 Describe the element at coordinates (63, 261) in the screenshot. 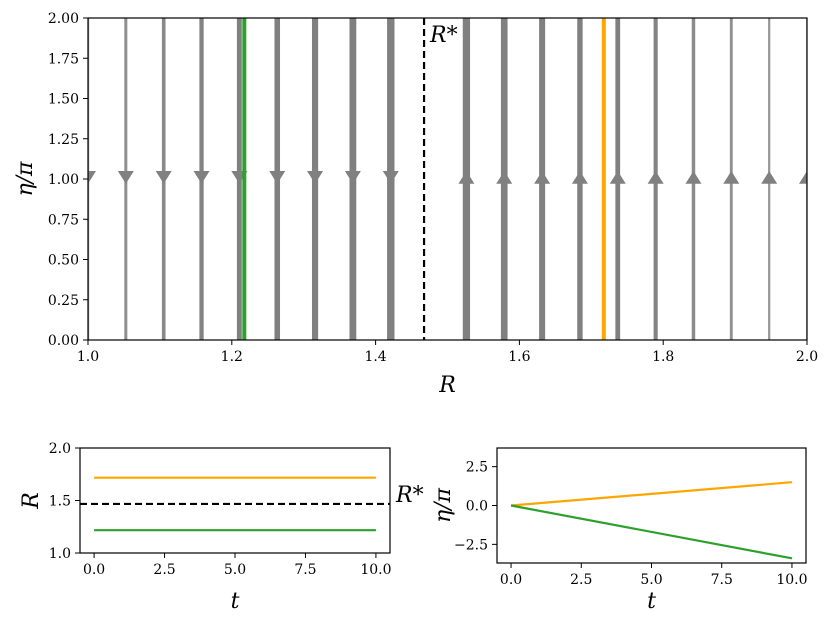

I see `y-tick-label: 0.50` at that location.